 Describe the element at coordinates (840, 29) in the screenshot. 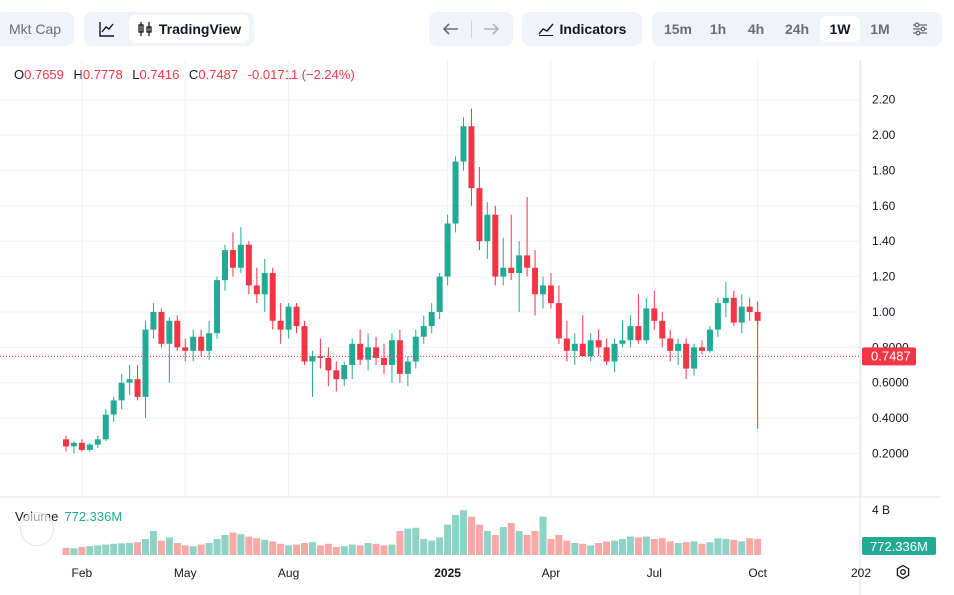

I see `timeframe-1w: 1W` at that location.